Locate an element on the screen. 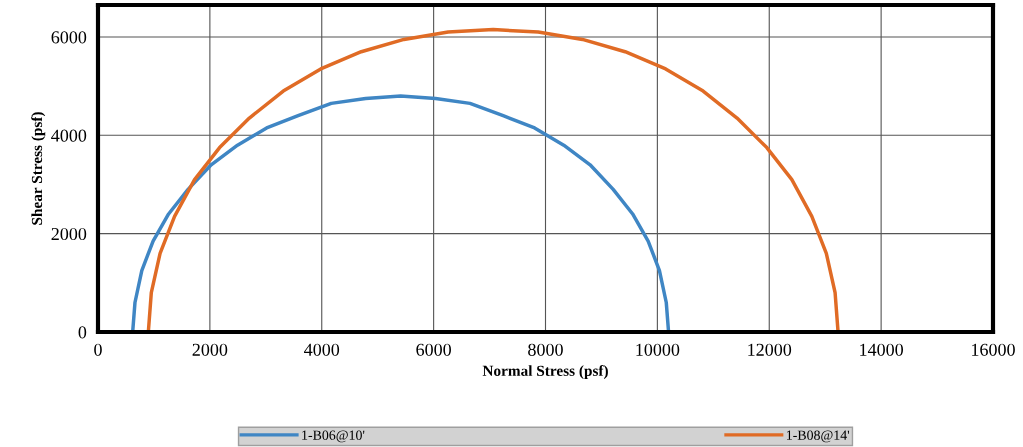 The image size is (1023, 447). legend-label: 1-B08@14' is located at coordinates (818, 436).